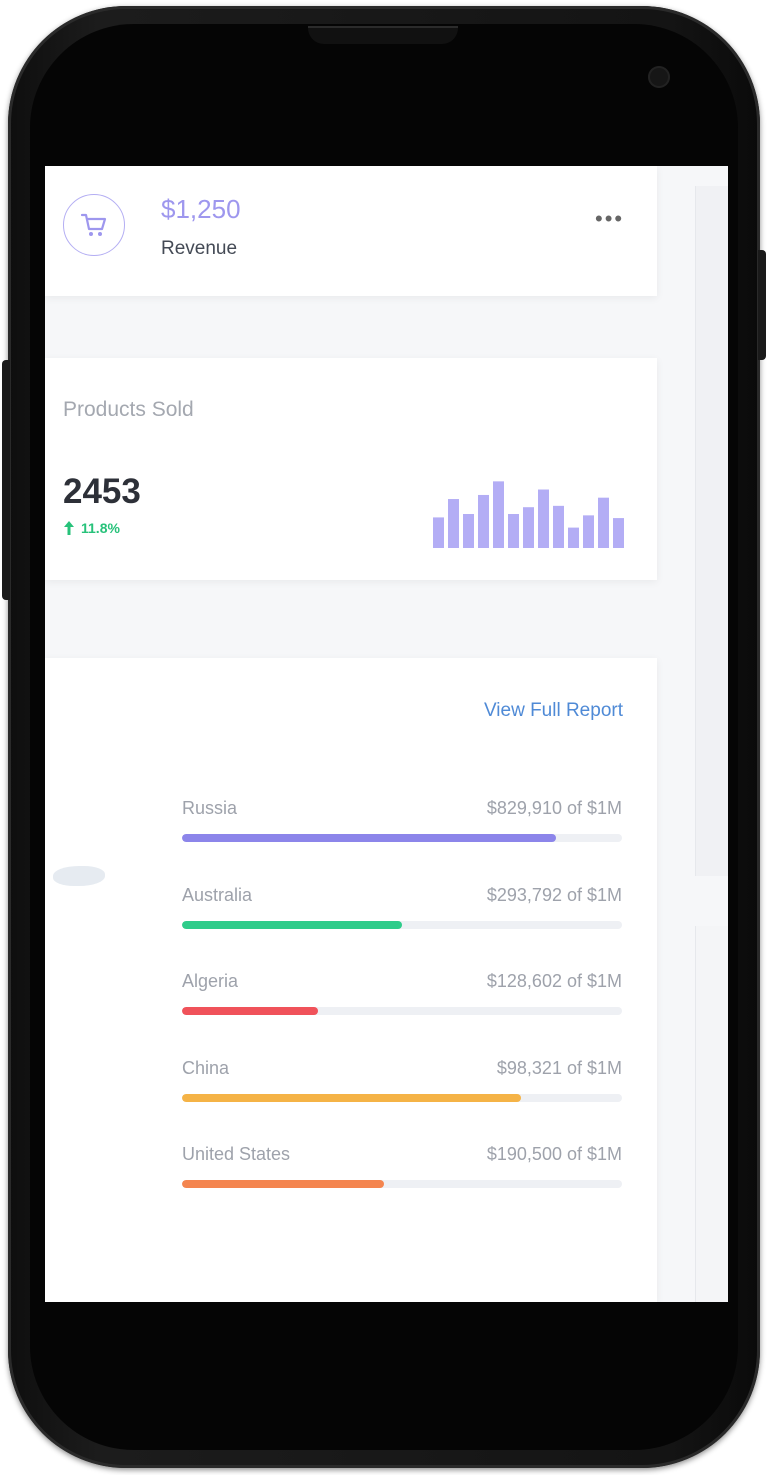  Describe the element at coordinates (559, 1068) in the screenshot. I see `country-amount: $98,321 of $1M` at that location.